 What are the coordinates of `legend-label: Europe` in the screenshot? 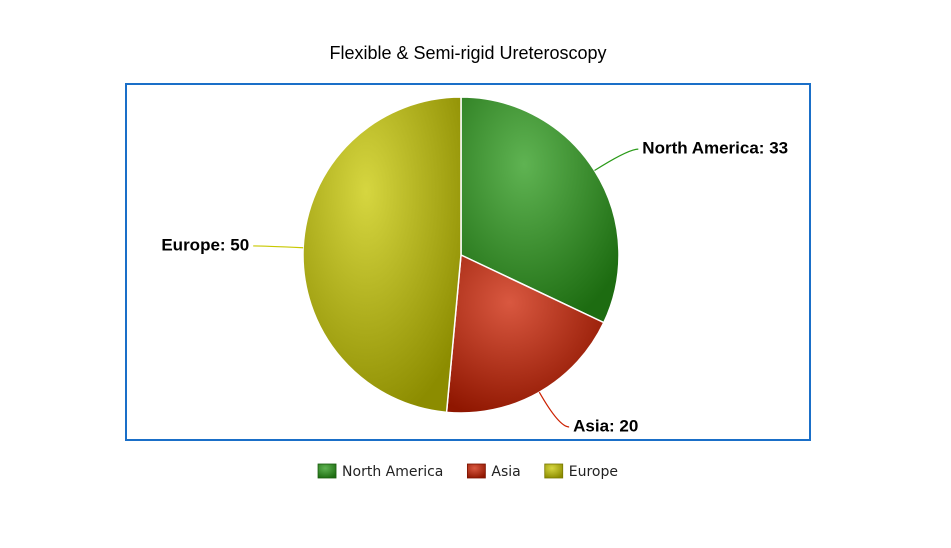 It's located at (593, 472).